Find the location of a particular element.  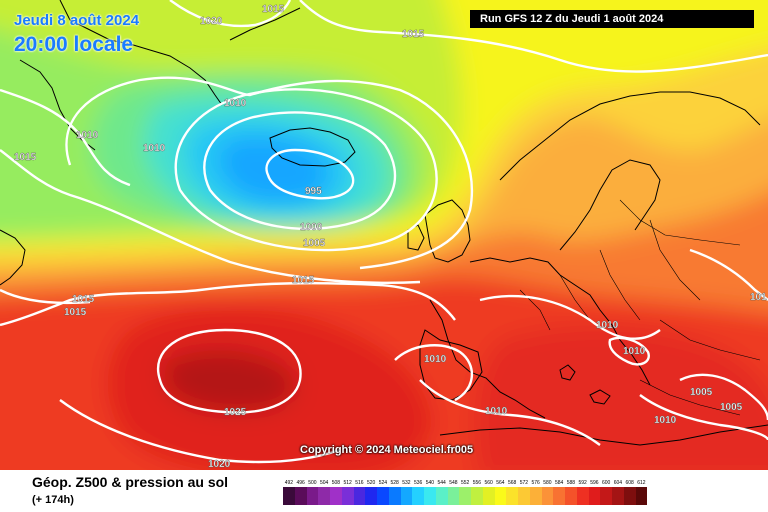

legend-item: 572 is located at coordinates (524, 492).